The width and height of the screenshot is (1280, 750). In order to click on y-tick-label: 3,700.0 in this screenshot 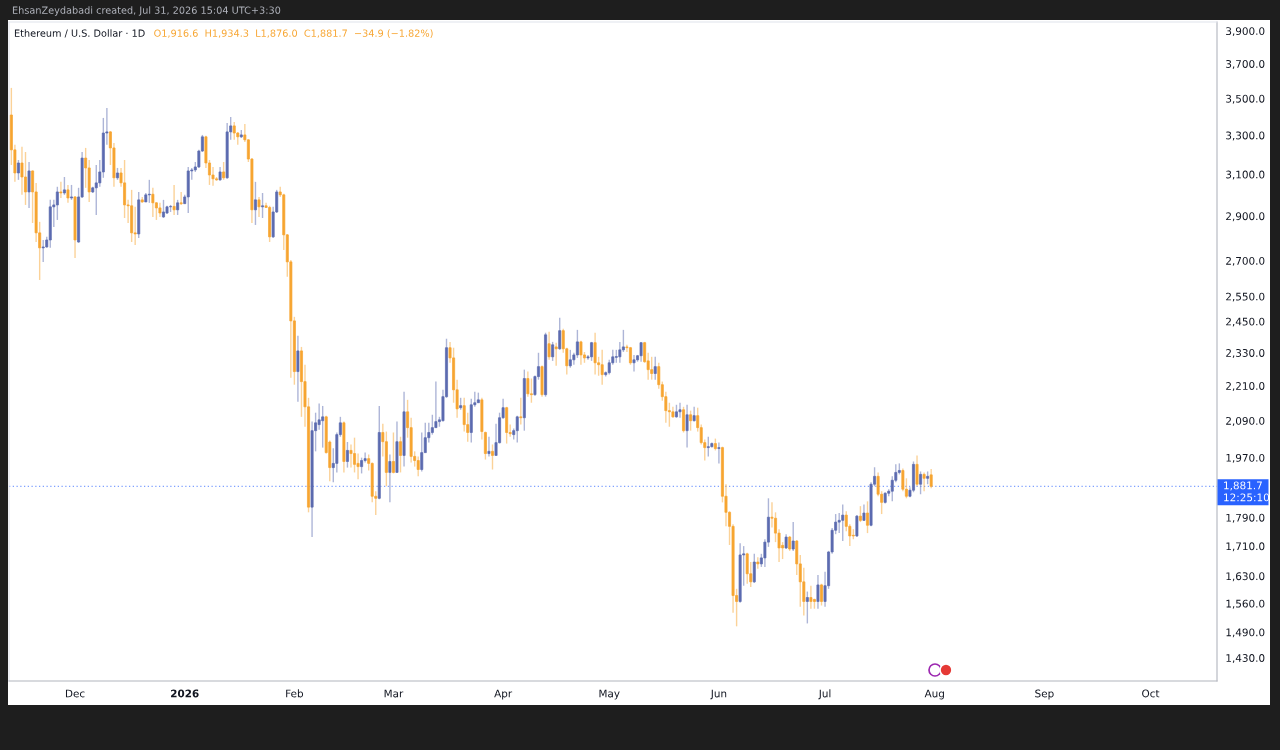, I will do `click(1245, 64)`.